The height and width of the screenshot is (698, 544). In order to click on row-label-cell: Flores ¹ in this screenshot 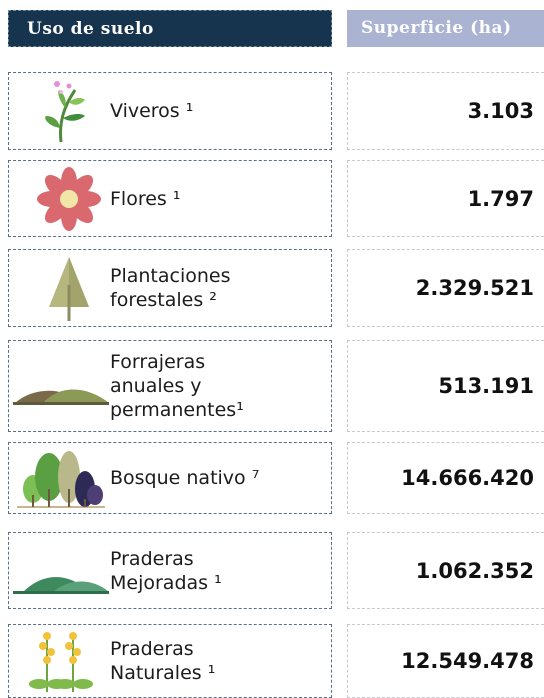, I will do `click(170, 198)`.